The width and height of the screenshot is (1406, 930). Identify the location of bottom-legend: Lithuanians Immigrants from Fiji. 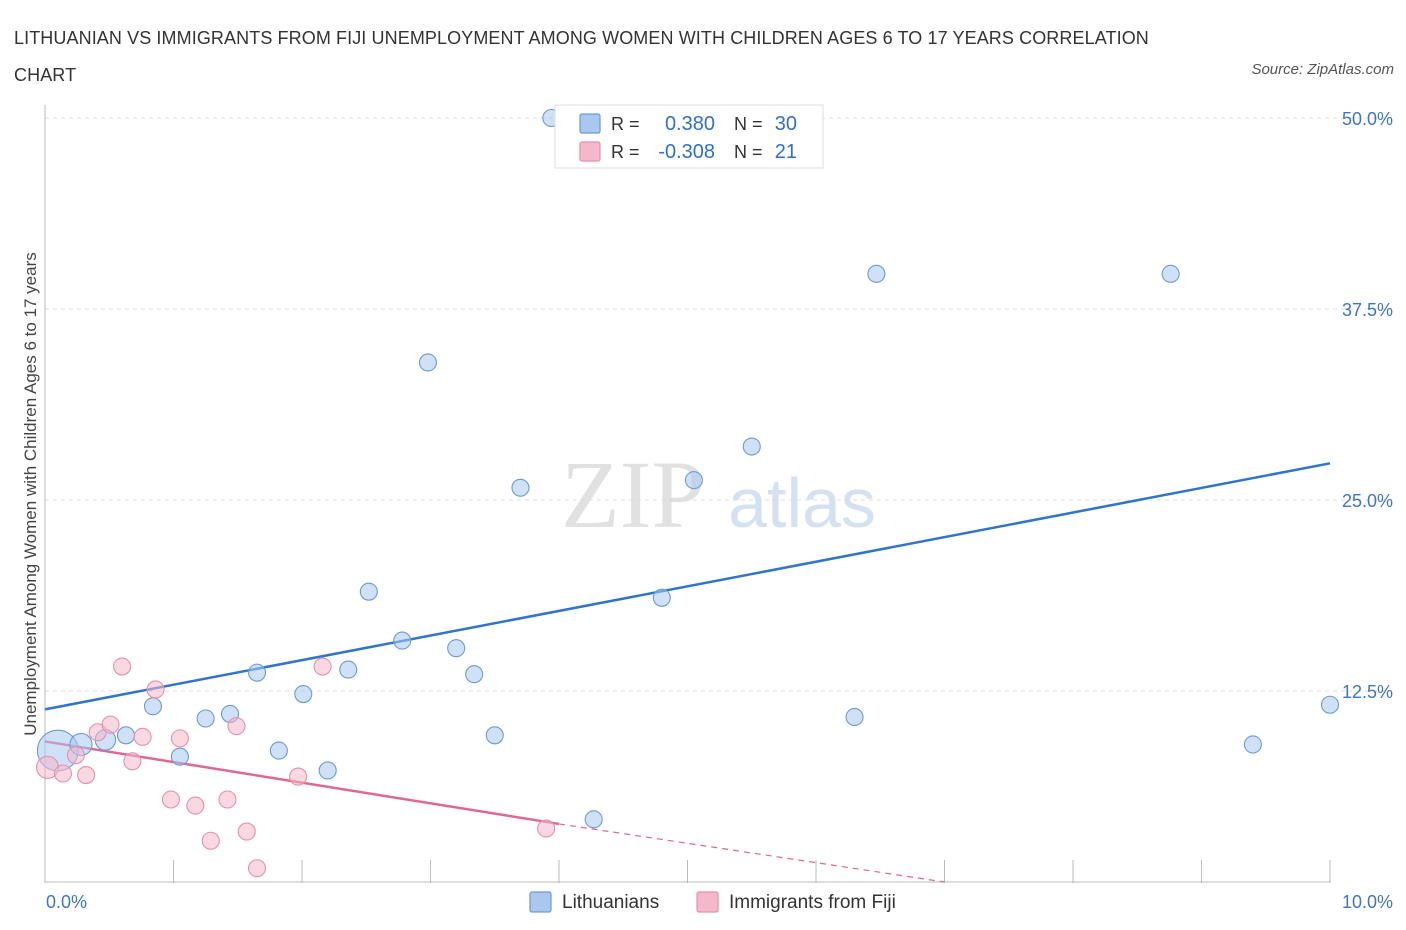
(712, 902).